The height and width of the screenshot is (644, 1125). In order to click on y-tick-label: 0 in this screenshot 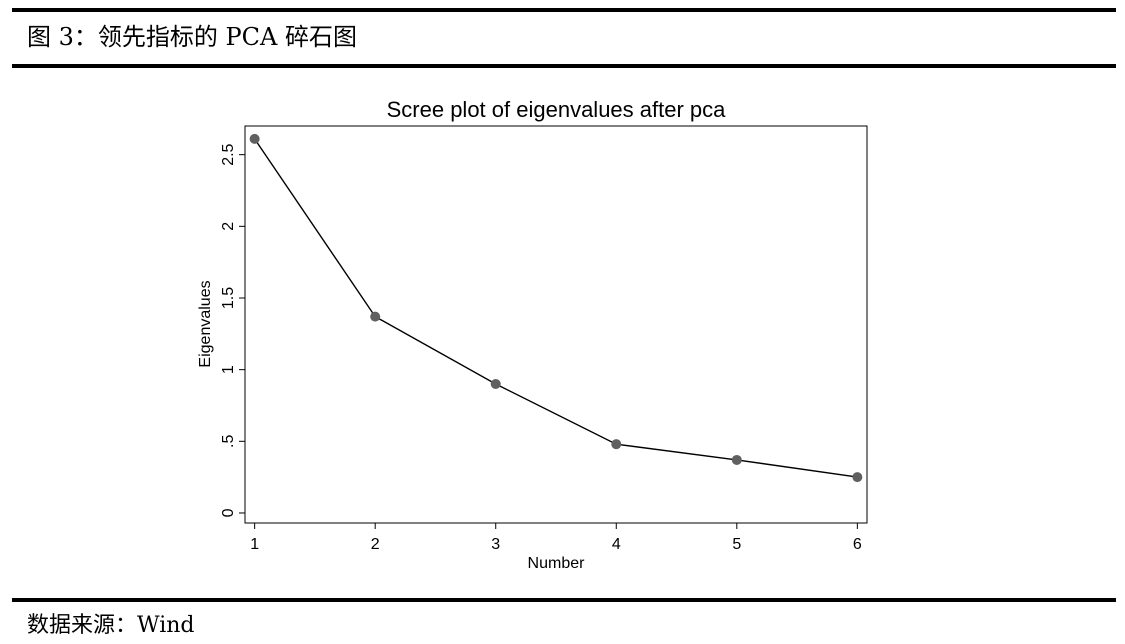, I will do `click(228, 512)`.